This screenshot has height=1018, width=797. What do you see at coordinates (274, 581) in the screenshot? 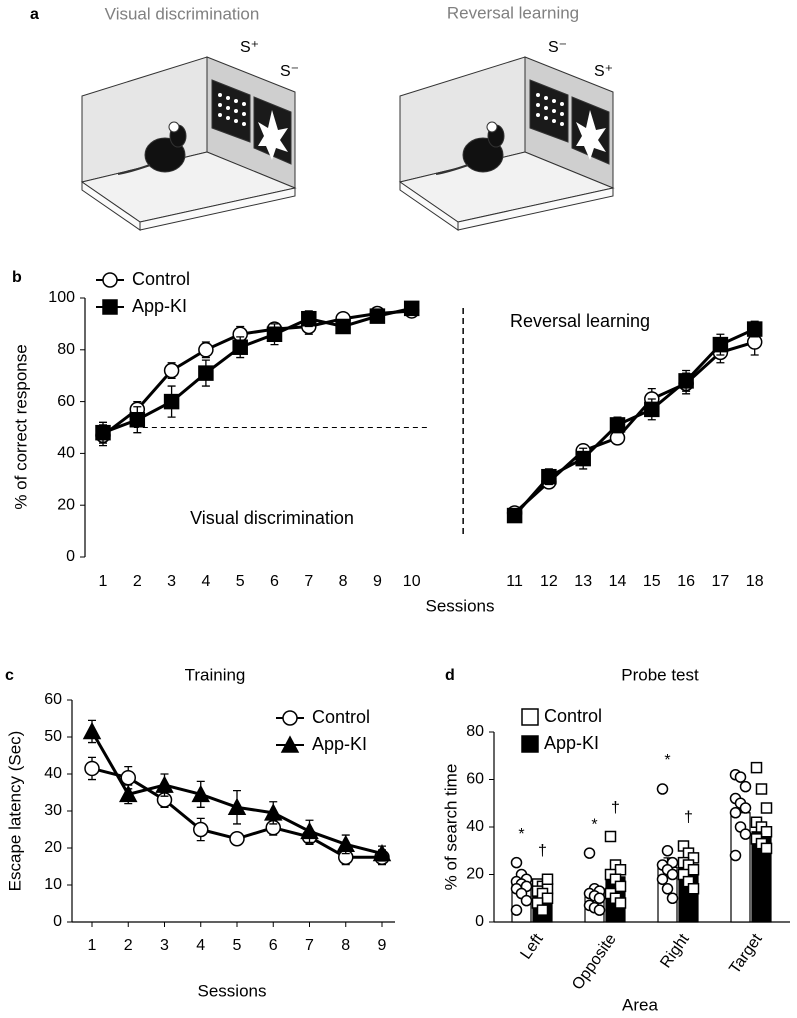
I see `x-tick-label: 6` at bounding box center [274, 581].